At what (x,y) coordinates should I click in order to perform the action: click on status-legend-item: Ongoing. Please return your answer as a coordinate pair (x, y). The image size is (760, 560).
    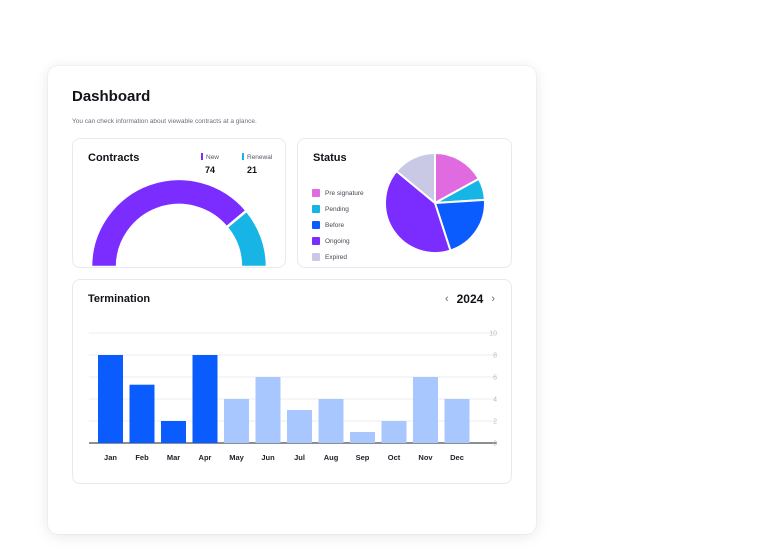
    Looking at the image, I should click on (338, 241).